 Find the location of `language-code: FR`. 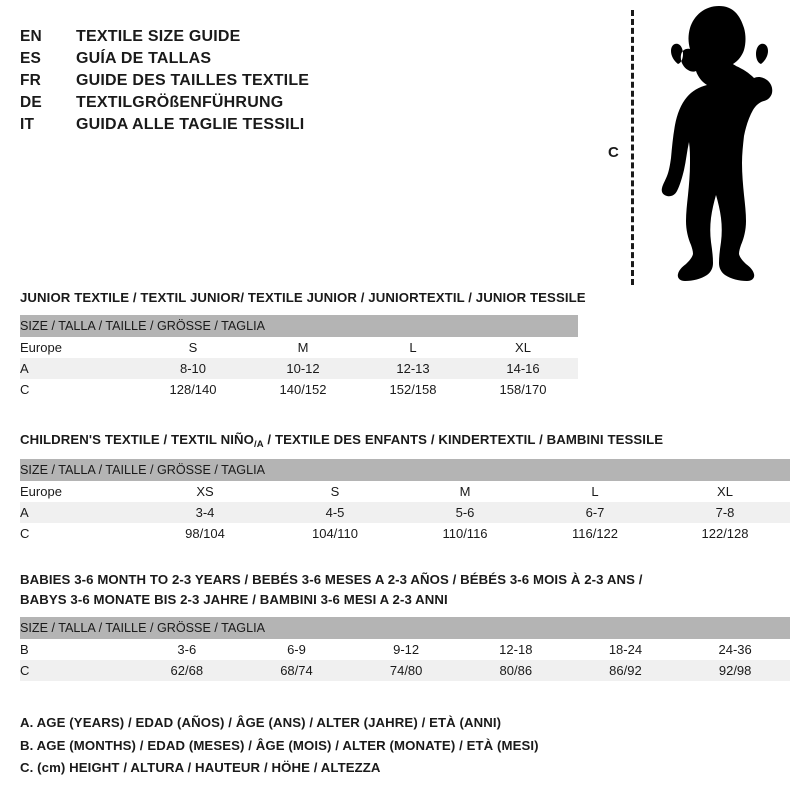

language-code: FR is located at coordinates (31, 80).